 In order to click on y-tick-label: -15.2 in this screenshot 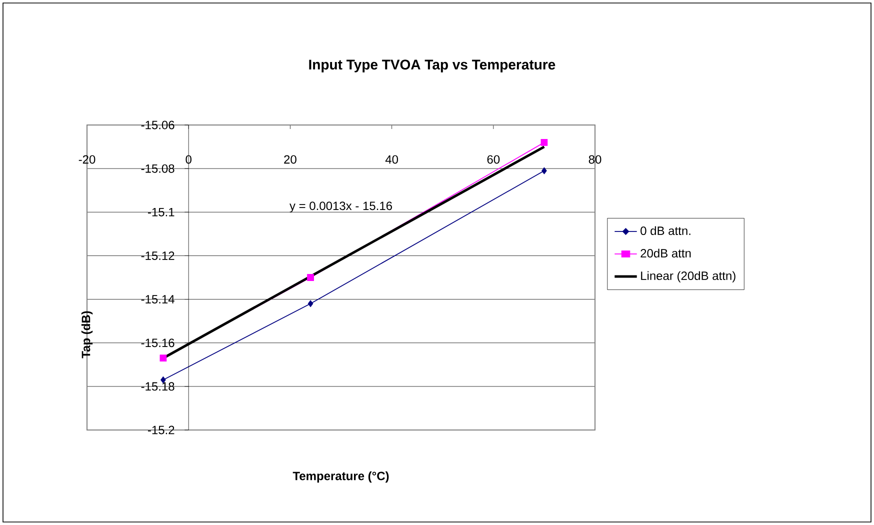, I will do `click(161, 430)`.